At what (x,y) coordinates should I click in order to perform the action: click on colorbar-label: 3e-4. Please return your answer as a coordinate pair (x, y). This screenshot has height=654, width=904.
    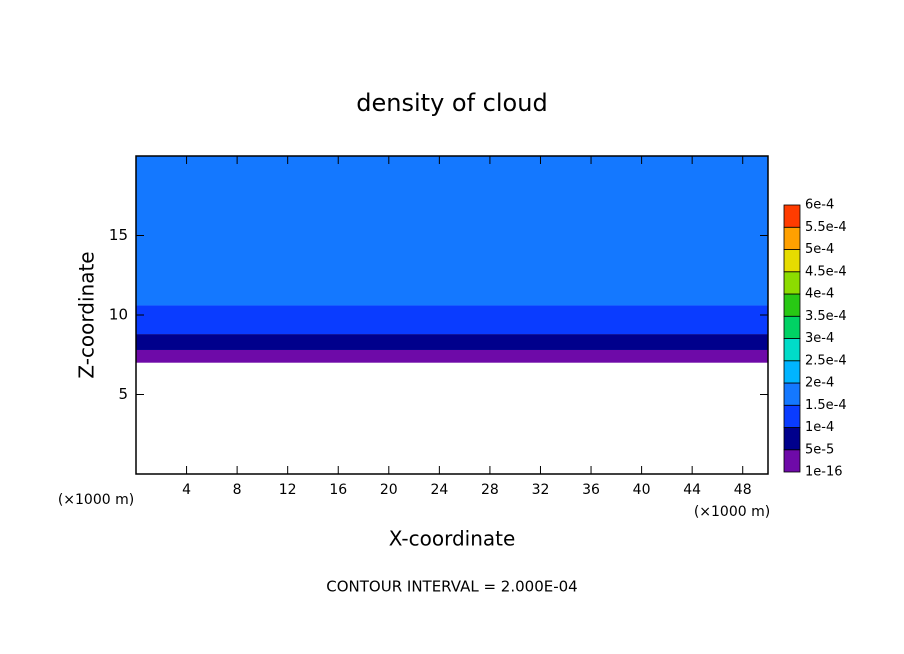
    Looking at the image, I should click on (819, 338).